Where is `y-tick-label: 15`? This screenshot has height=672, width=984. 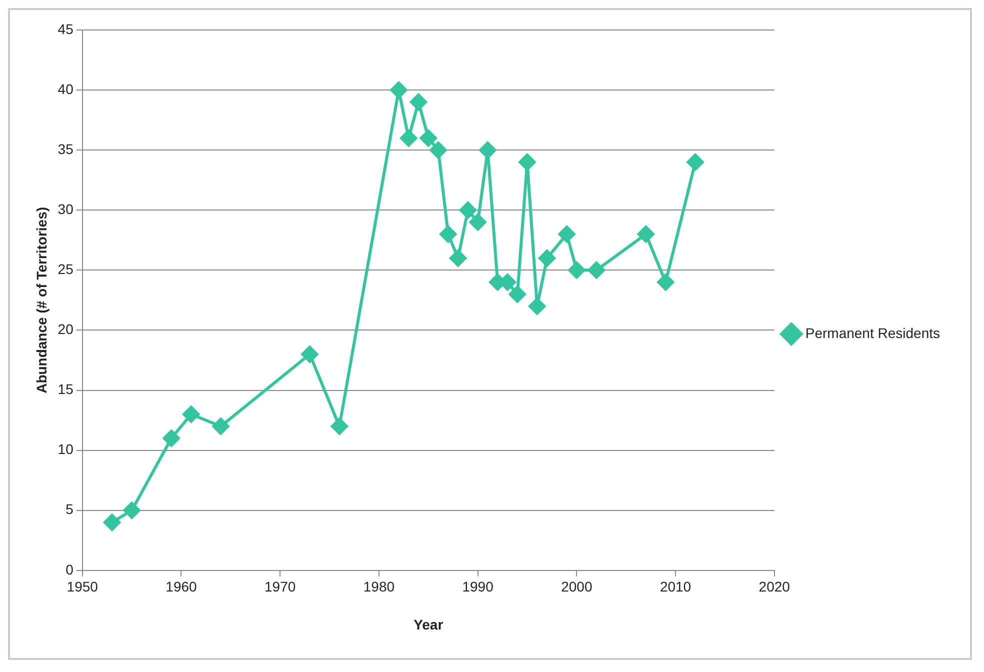
y-tick-label: 15 is located at coordinates (66, 389).